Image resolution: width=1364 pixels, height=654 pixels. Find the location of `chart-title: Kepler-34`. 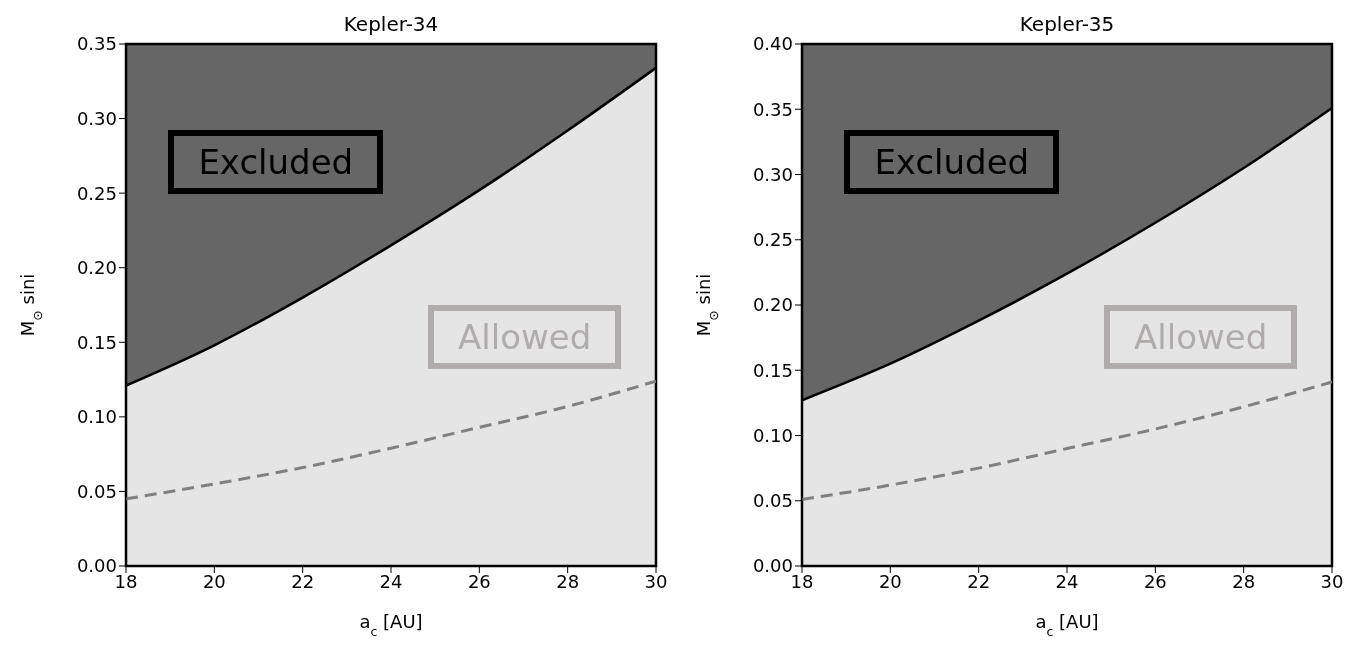

chart-title: Kepler-34 is located at coordinates (391, 24).